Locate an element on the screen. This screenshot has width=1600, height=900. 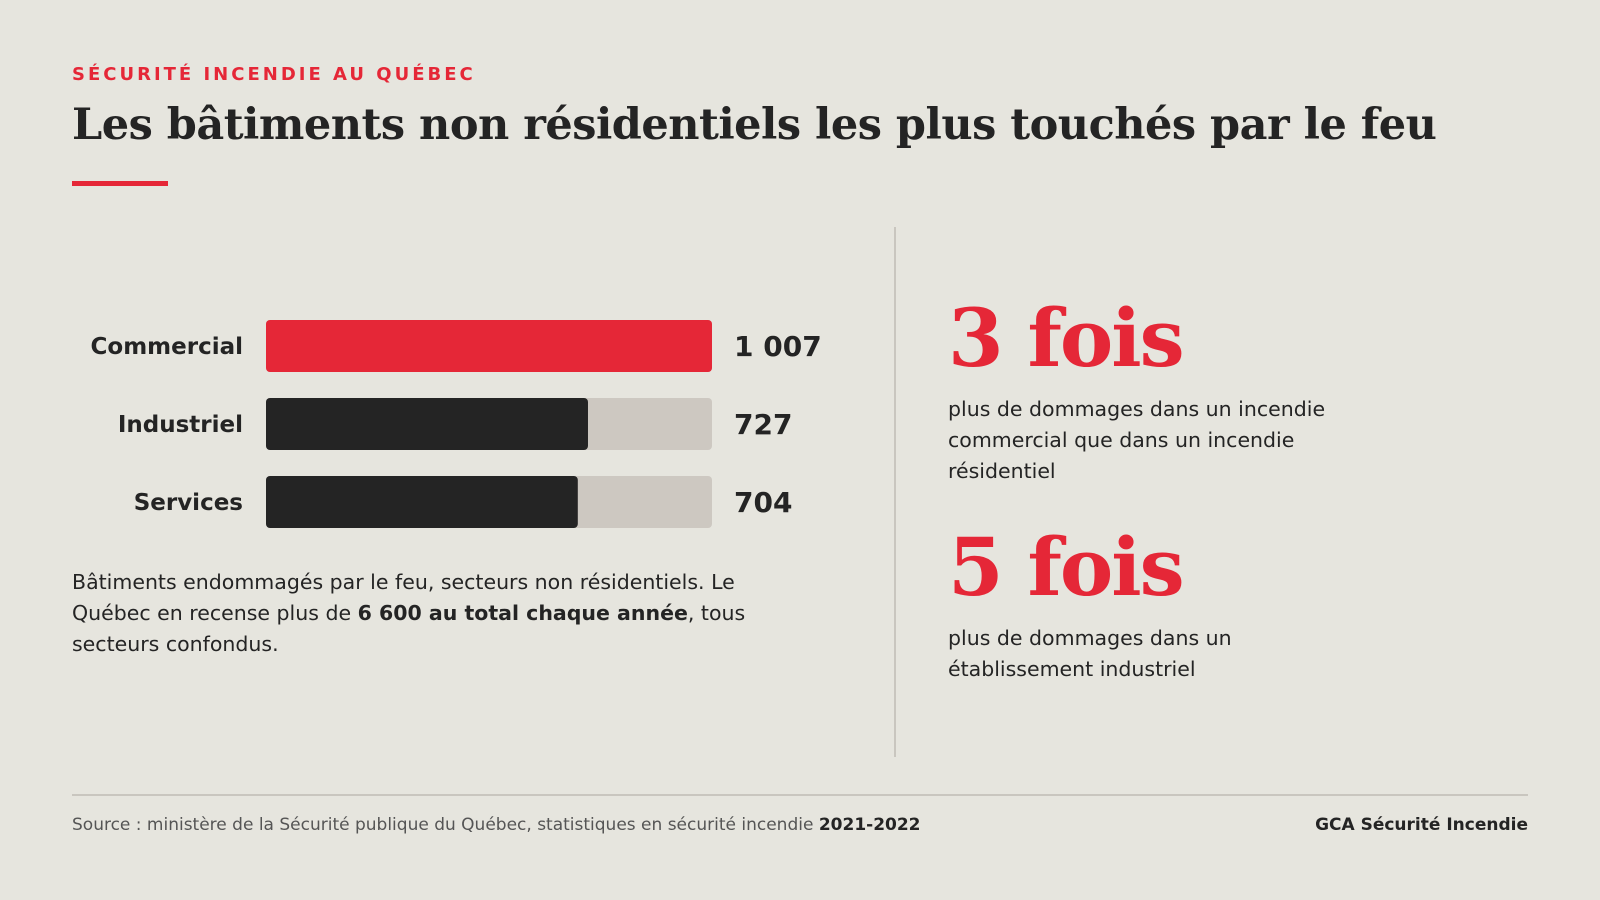
caption-highlight: 6 600 au total chaque année is located at coordinates (522, 613).